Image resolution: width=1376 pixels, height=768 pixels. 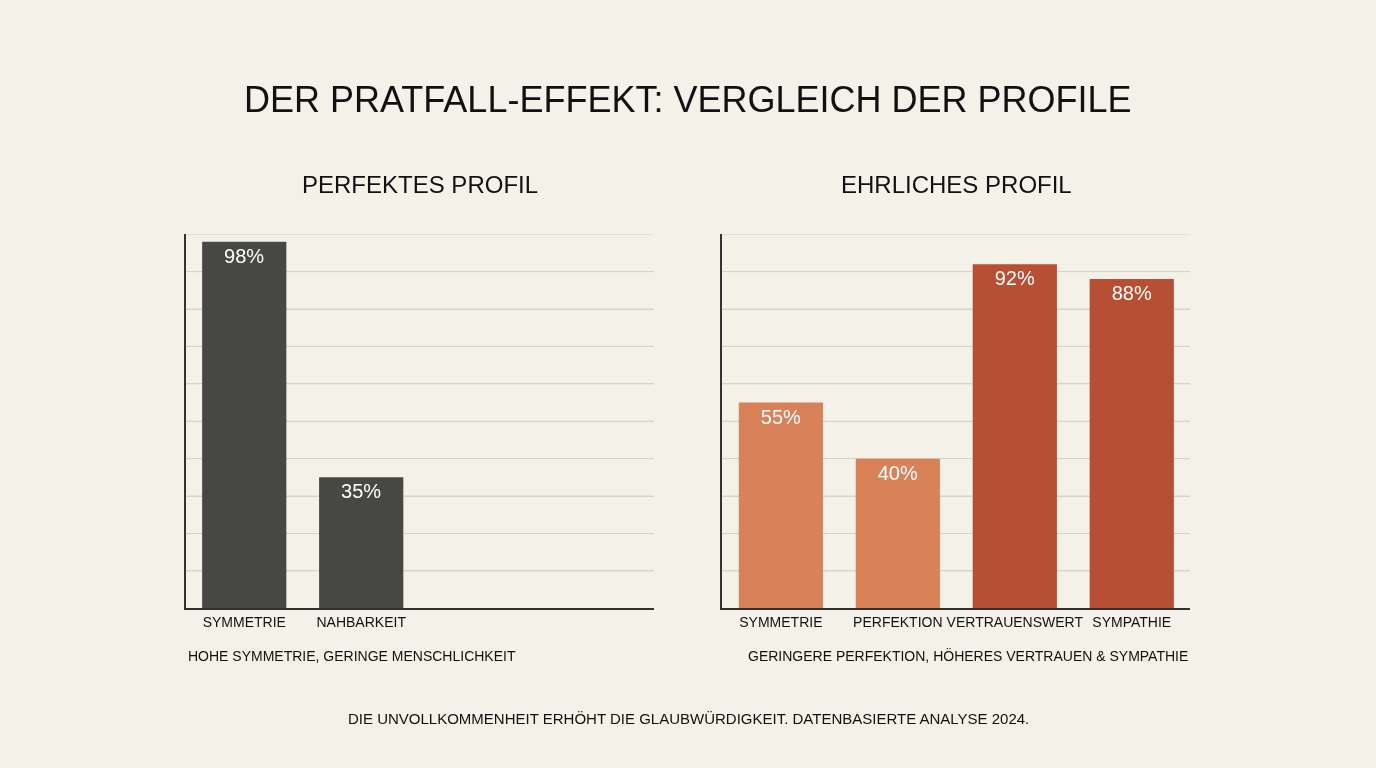 What do you see at coordinates (780, 416) in the screenshot?
I see `data-label: 55%` at bounding box center [780, 416].